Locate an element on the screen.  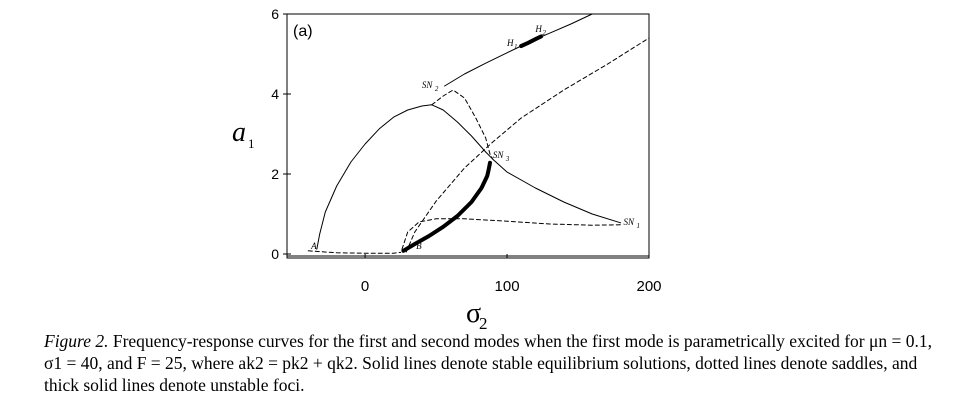
annotation-h2: H is located at coordinates (538, 29).